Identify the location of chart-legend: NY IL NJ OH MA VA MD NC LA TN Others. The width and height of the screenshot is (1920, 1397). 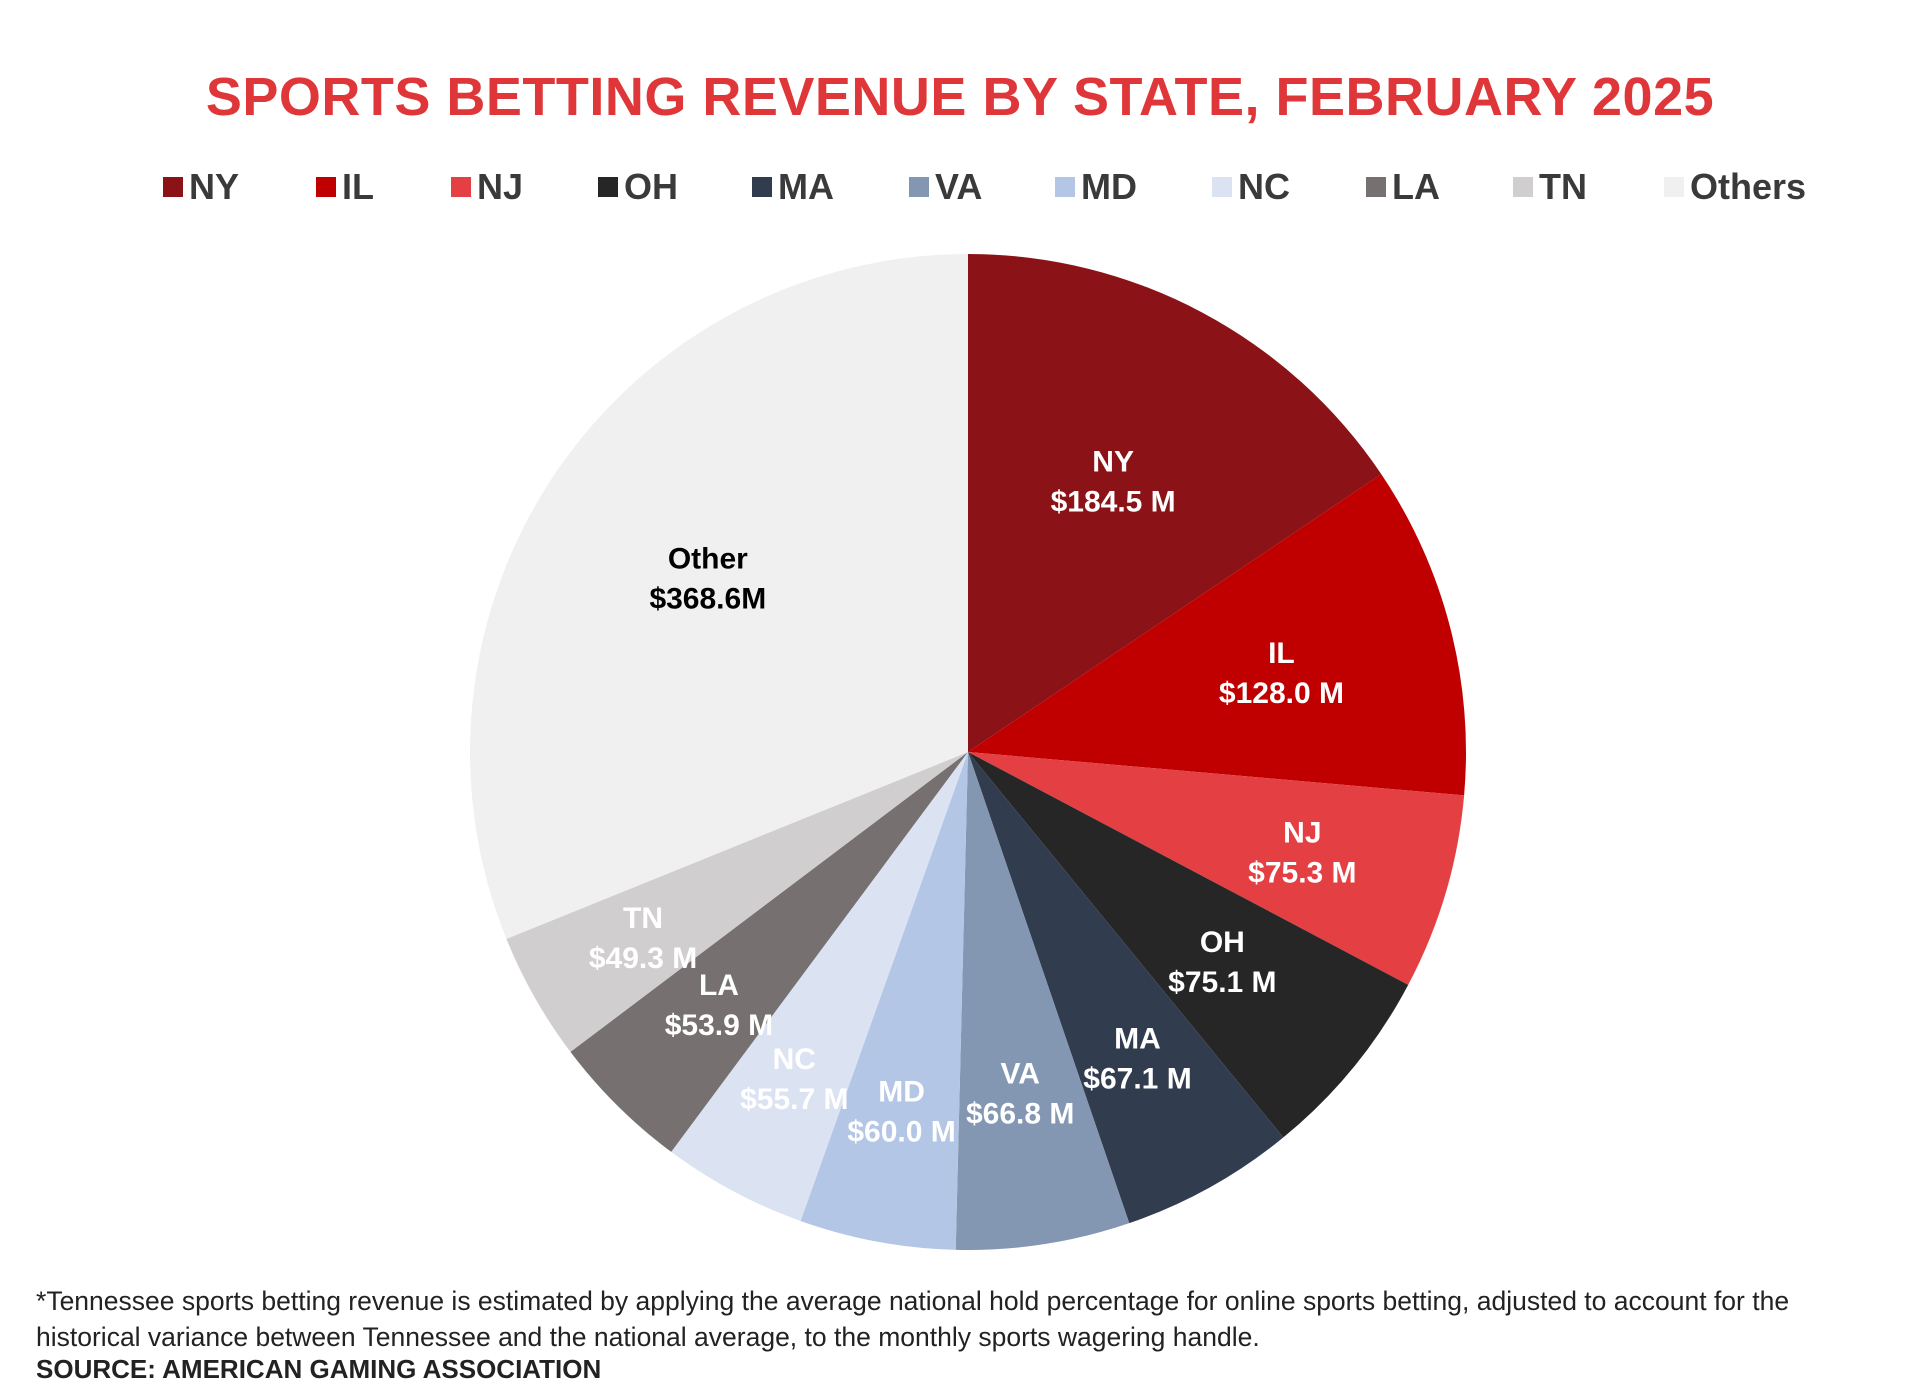
(960, 191).